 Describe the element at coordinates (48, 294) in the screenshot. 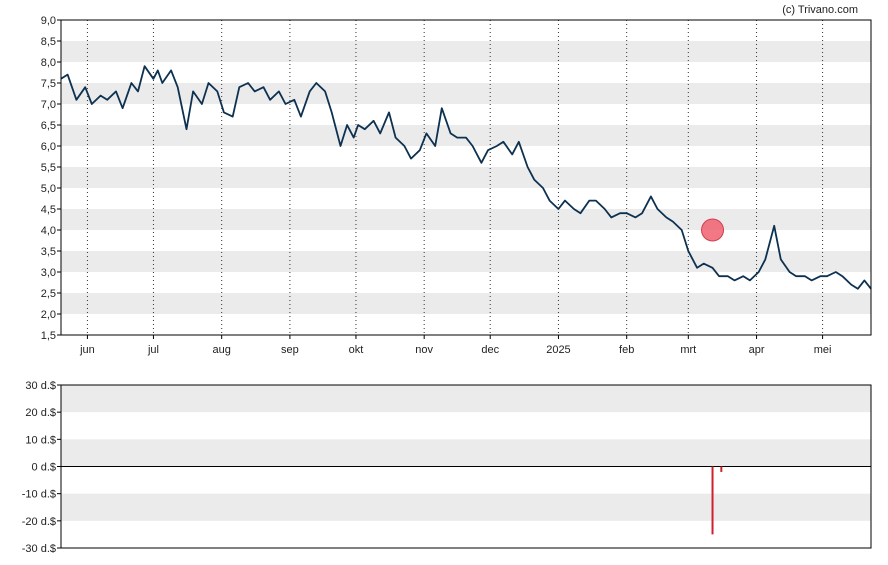

I see `y-tick-label: 2,5` at that location.